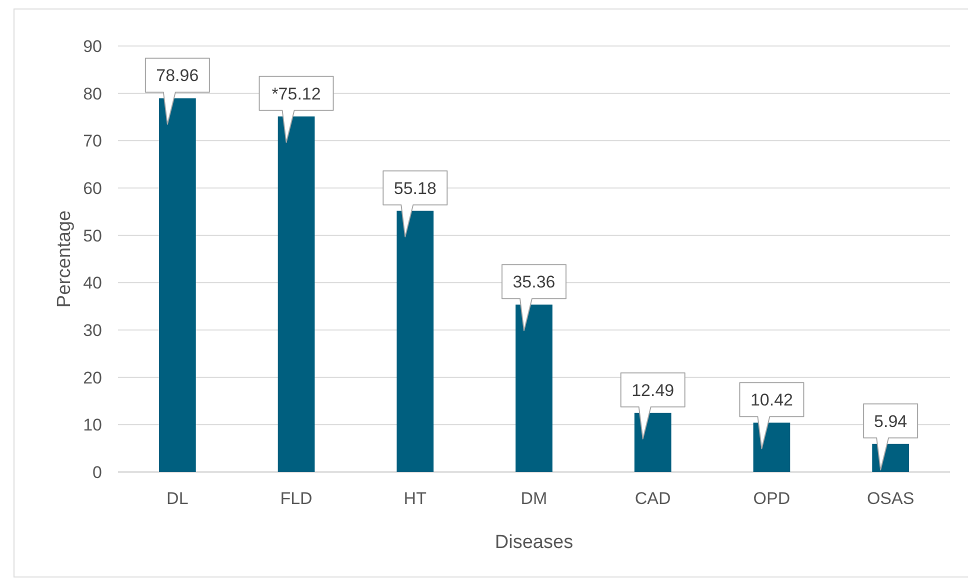  What do you see at coordinates (92, 283) in the screenshot?
I see `y-tick-label: 40` at bounding box center [92, 283].